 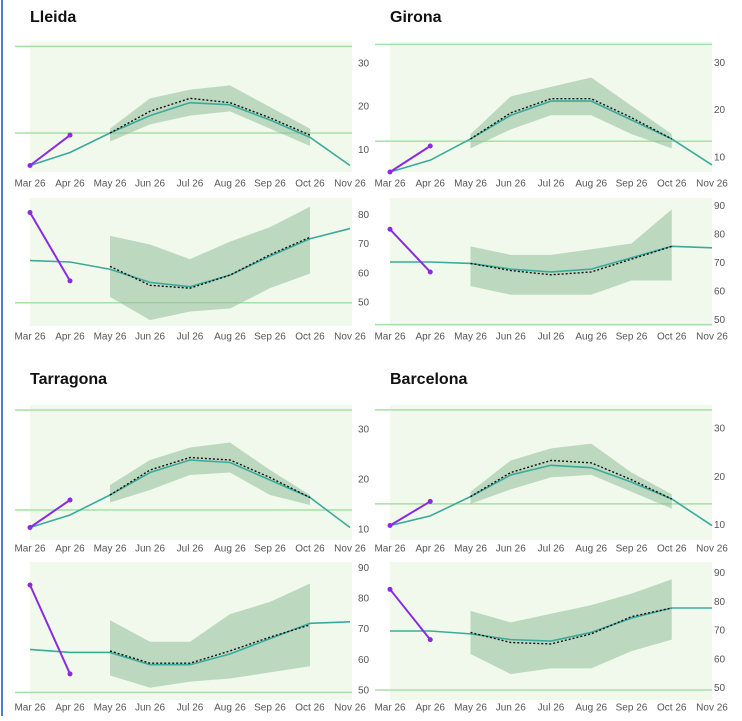 What do you see at coordinates (364, 568) in the screenshot?
I see `y-tick-label: 90` at bounding box center [364, 568].